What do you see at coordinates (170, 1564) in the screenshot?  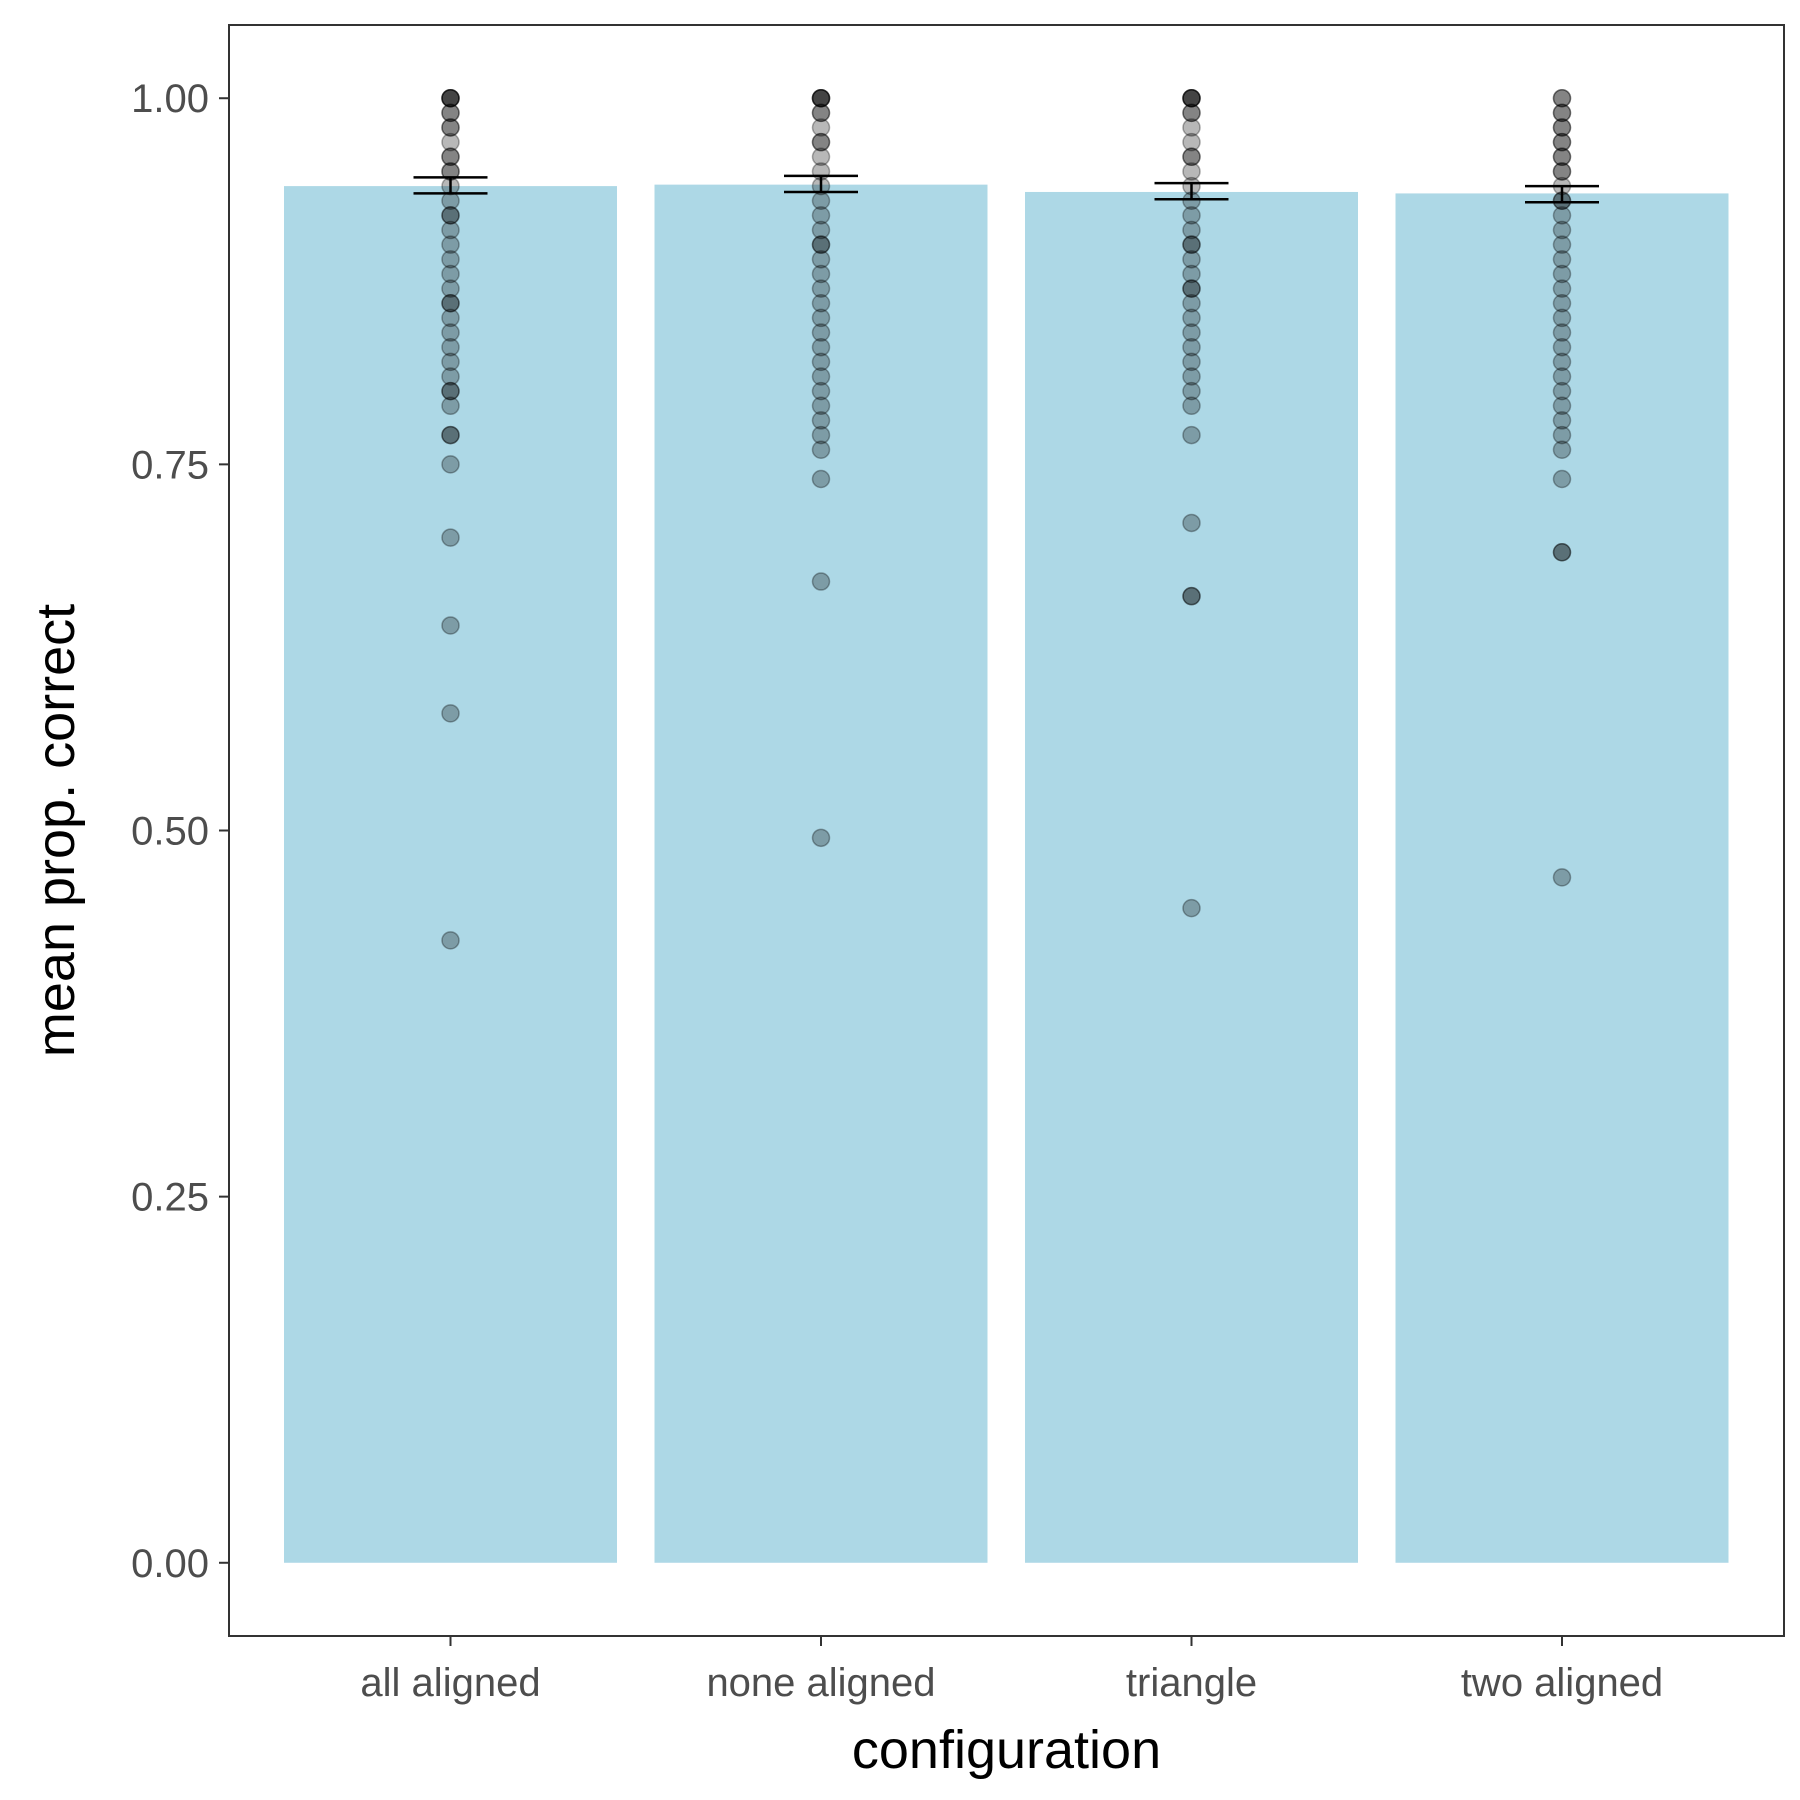 I see `y-tick-label: 0.00` at bounding box center [170, 1564].